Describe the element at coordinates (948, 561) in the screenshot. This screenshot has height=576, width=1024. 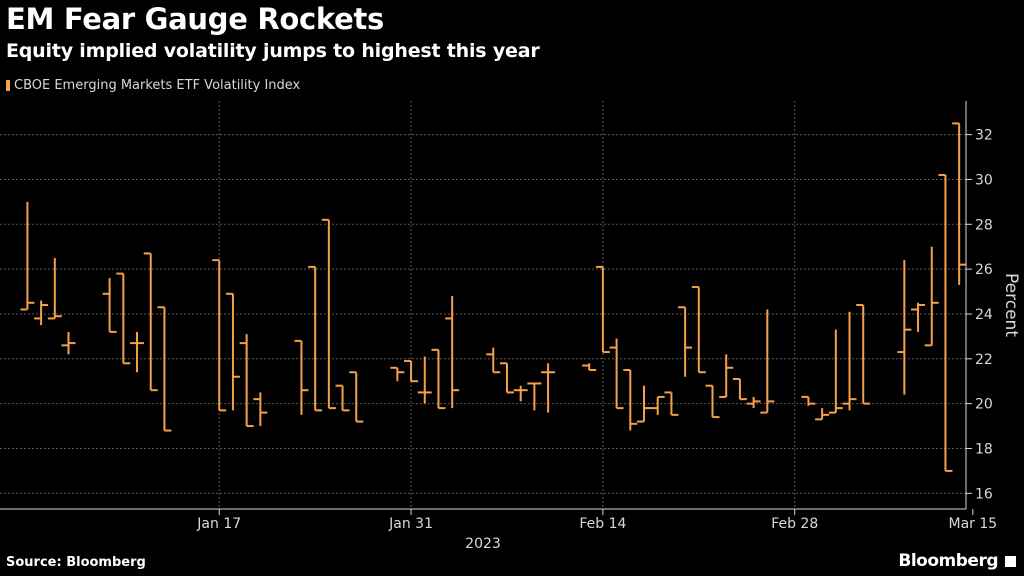
I see `brand-logo: Bloomberg` at that location.